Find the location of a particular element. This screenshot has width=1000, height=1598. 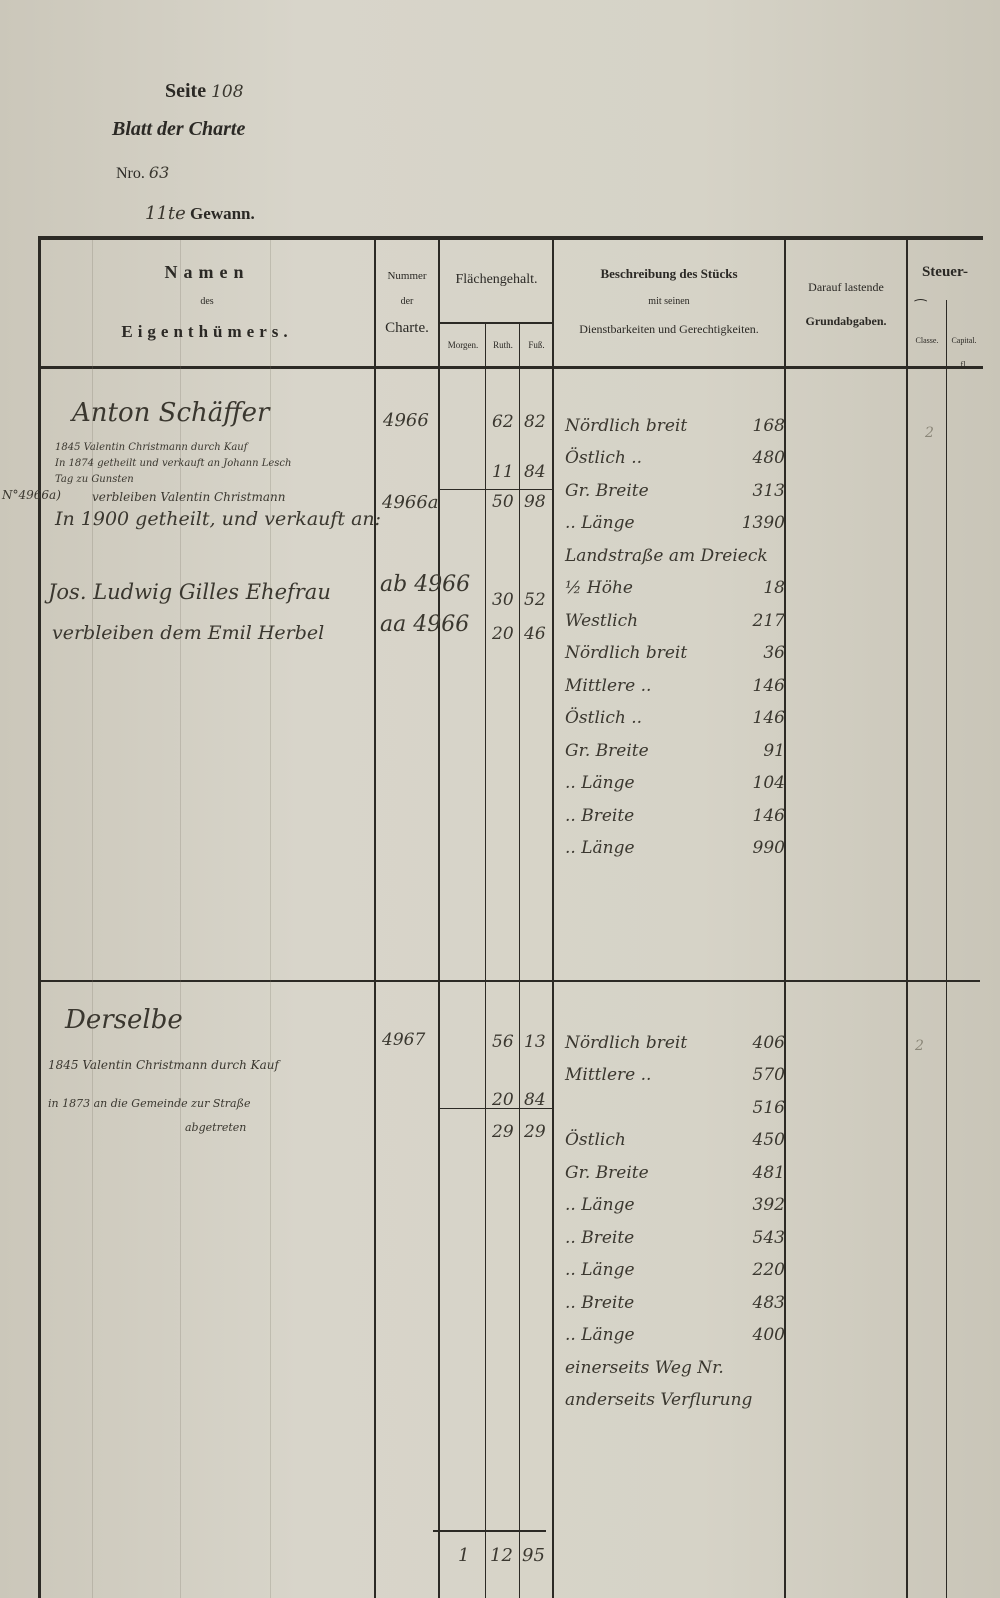

col-line-beschr is located at coordinates (553, 919).